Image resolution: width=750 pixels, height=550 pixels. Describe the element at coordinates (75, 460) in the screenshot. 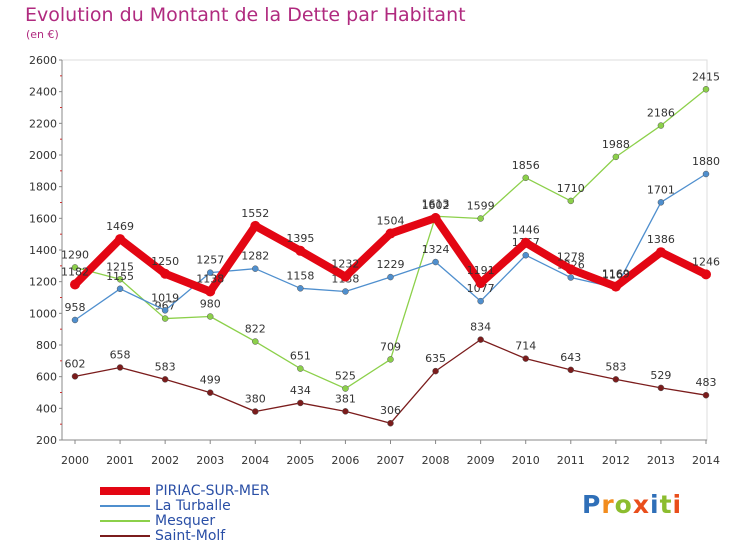

I see `x-tick-label: 2000` at that location.